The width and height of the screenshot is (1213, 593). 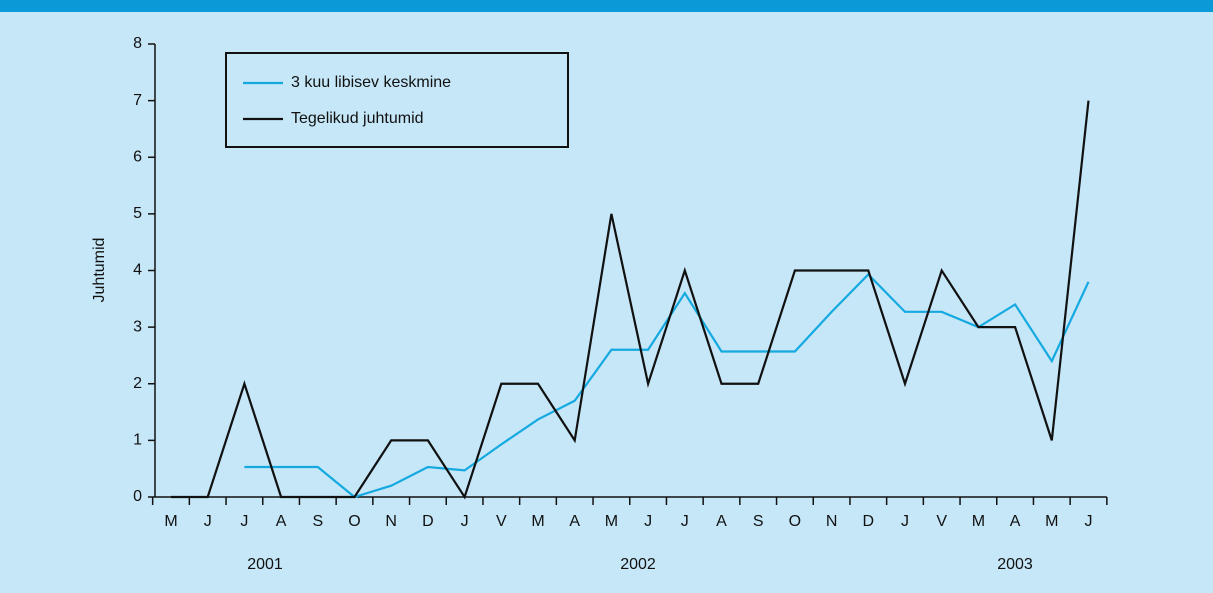 What do you see at coordinates (99, 270) in the screenshot?
I see `y-axis-label: Juhtumid` at bounding box center [99, 270].